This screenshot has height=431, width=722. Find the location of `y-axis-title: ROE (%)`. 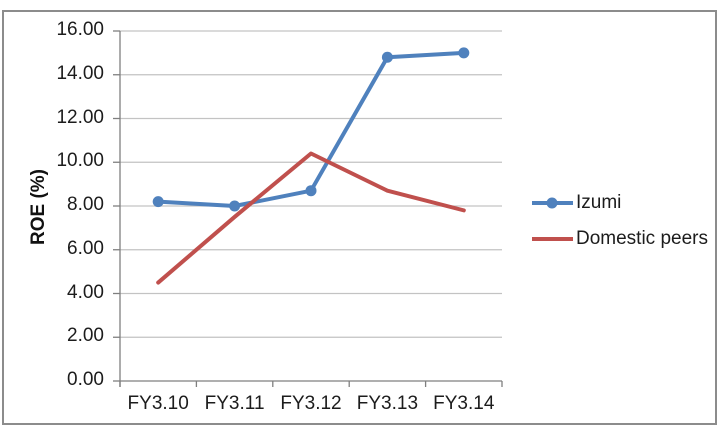

y-axis-title: ROE (%) is located at coordinates (38, 207).